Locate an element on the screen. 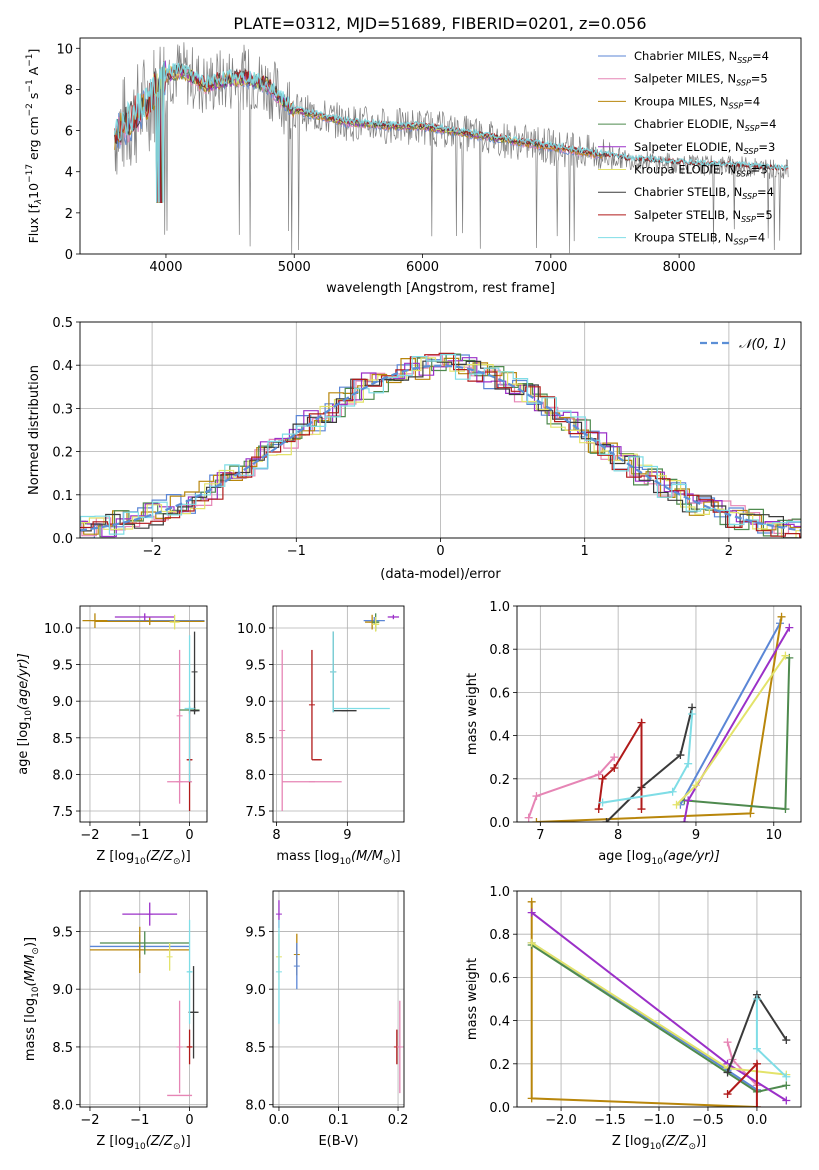 The height and width of the screenshot is (1170, 819). x-tick-label: −2.0 is located at coordinates (561, 1120).